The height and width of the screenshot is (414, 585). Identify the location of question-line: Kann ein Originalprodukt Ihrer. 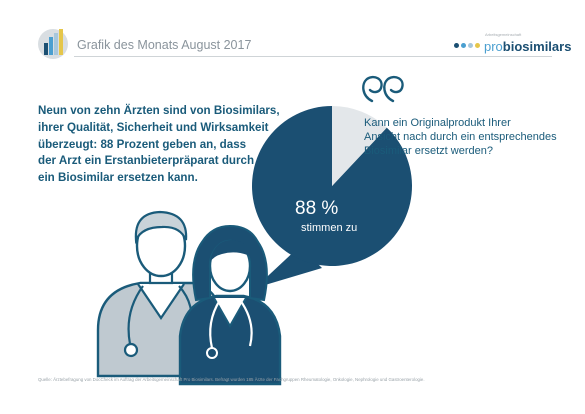
(437, 123).